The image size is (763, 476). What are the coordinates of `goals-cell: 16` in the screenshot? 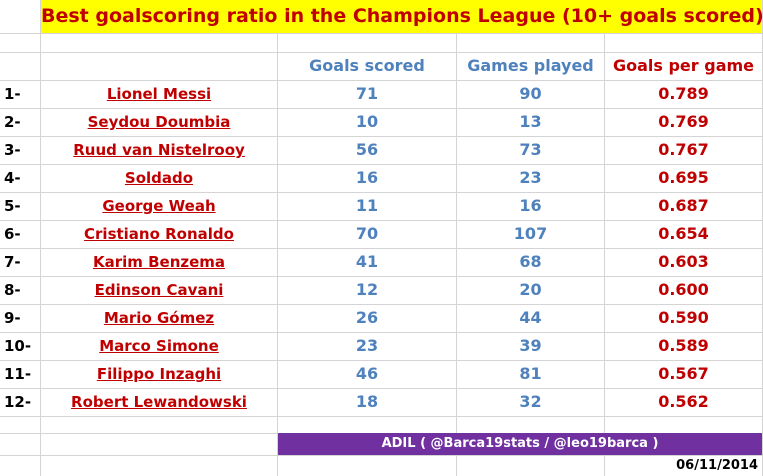 It's located at (367, 177).